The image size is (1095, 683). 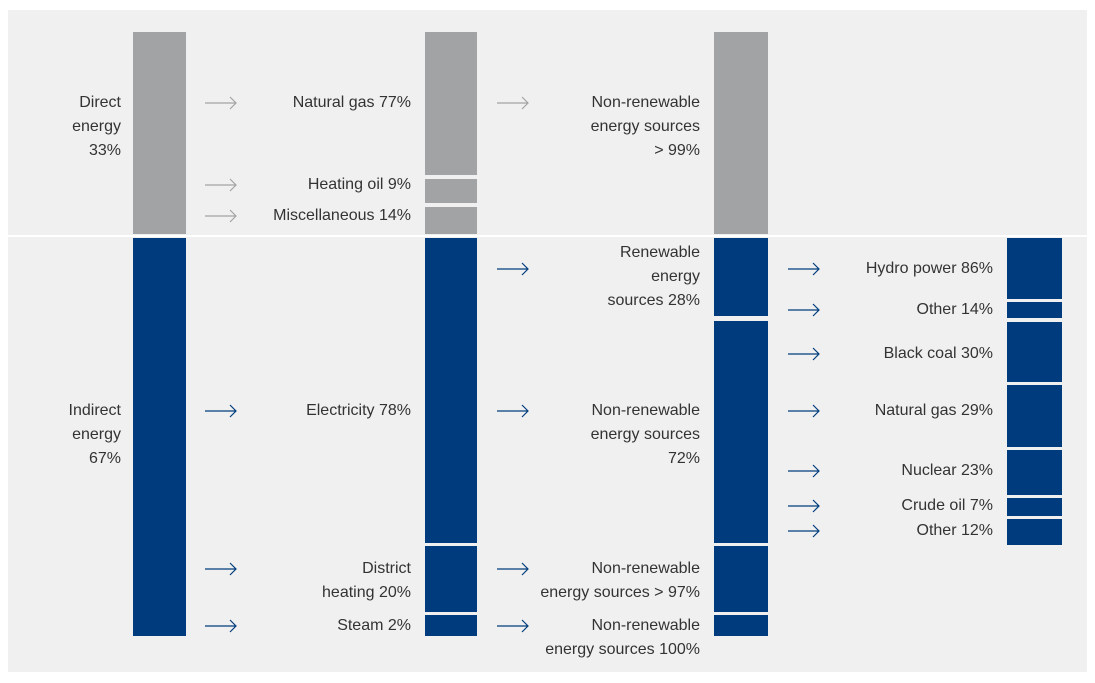 What do you see at coordinates (105, 150) in the screenshot?
I see `label-line: 33%` at bounding box center [105, 150].